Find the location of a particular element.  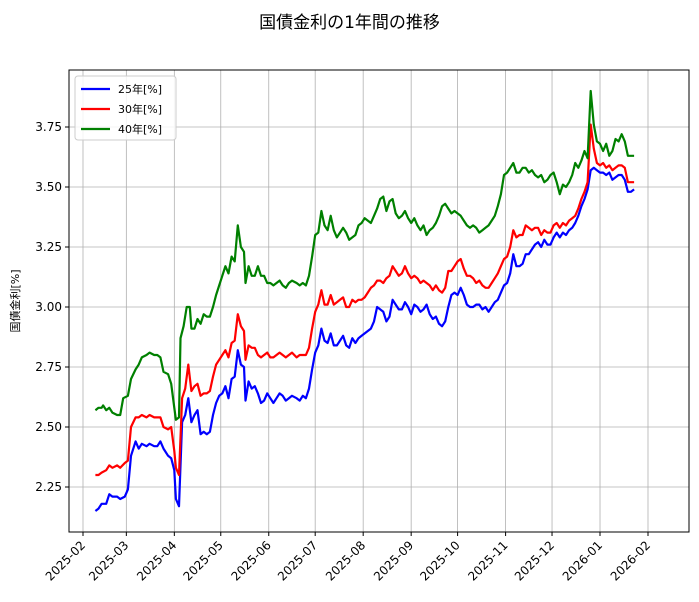

x-tick-label: 2025-06 is located at coordinates (251, 560).